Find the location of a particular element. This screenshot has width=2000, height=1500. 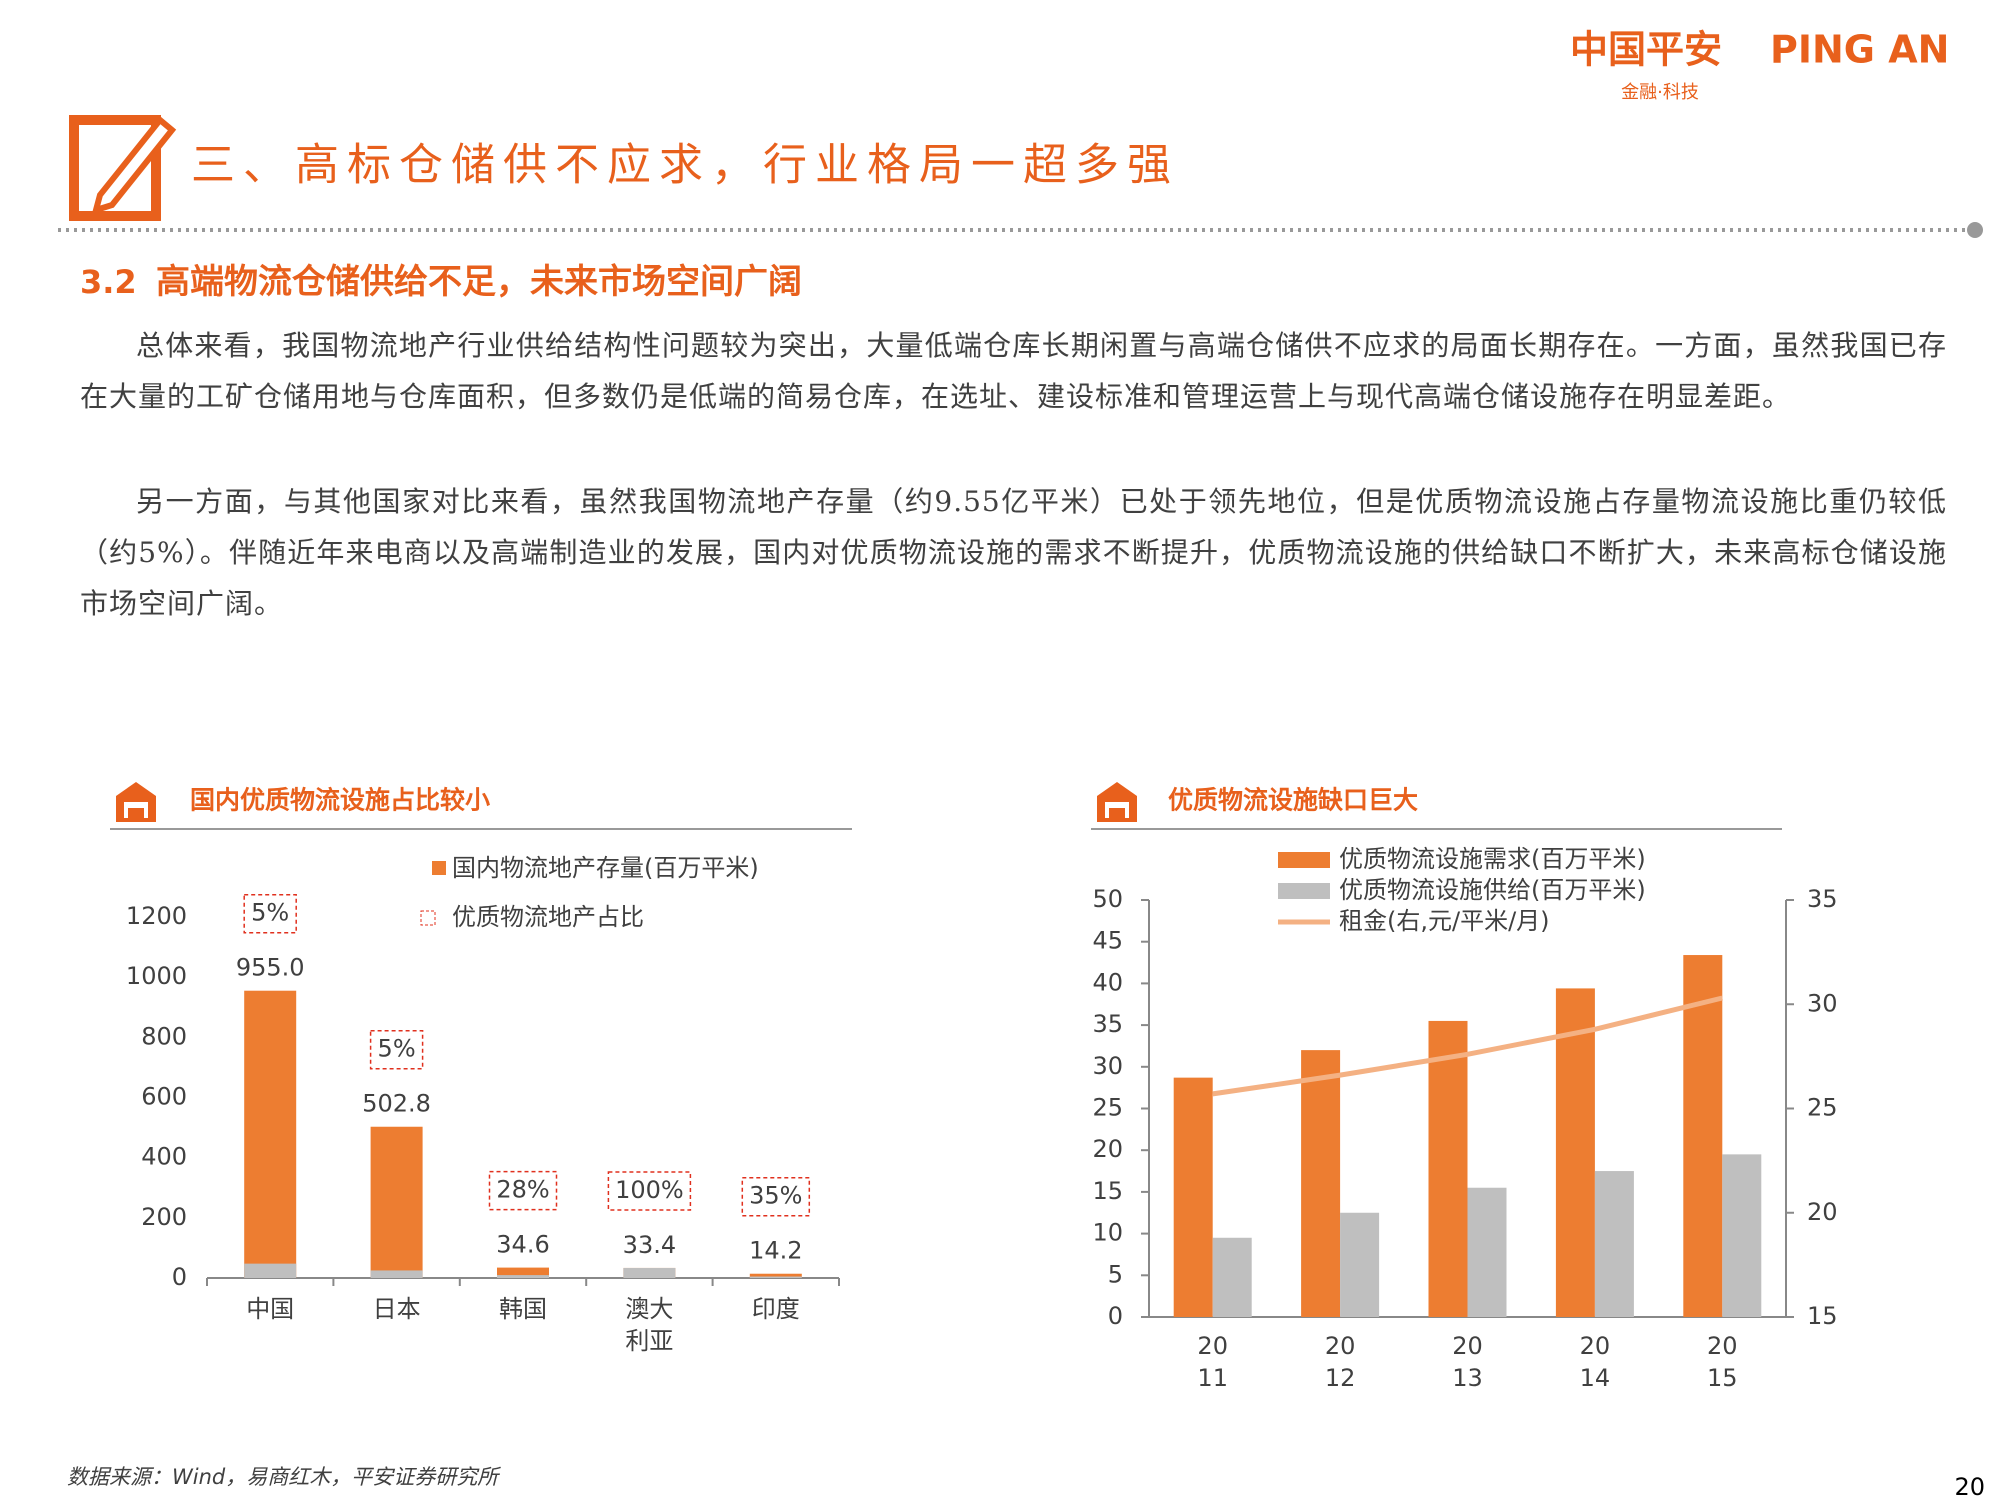

y-tick-label: 15 is located at coordinates (1107, 1191).